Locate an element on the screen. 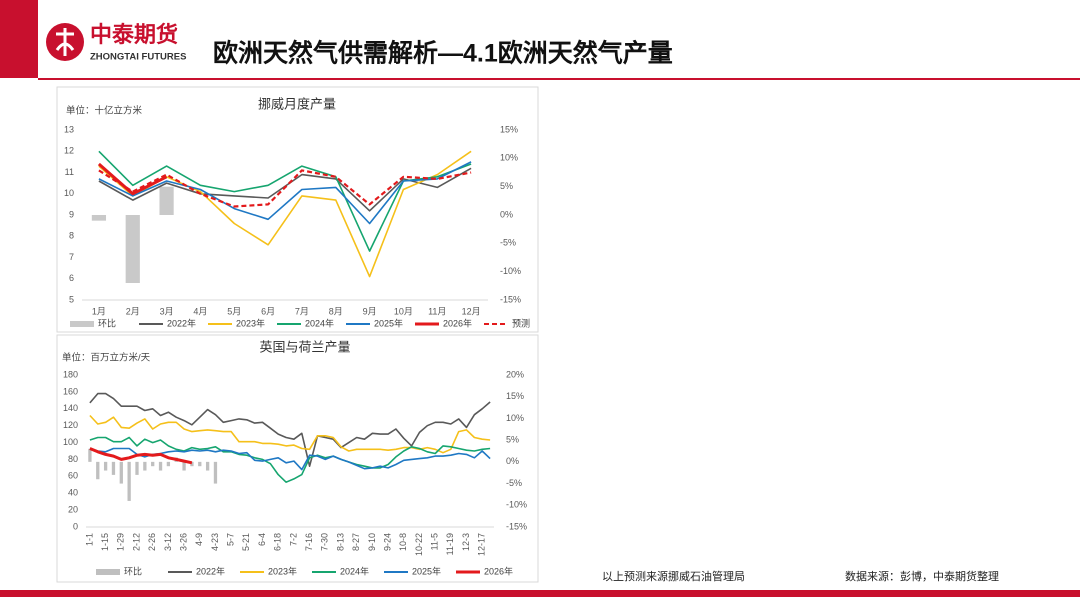 Image resolution: width=1080 pixels, height=613 pixels. x-tick-label: 8月 is located at coordinates (336, 311).